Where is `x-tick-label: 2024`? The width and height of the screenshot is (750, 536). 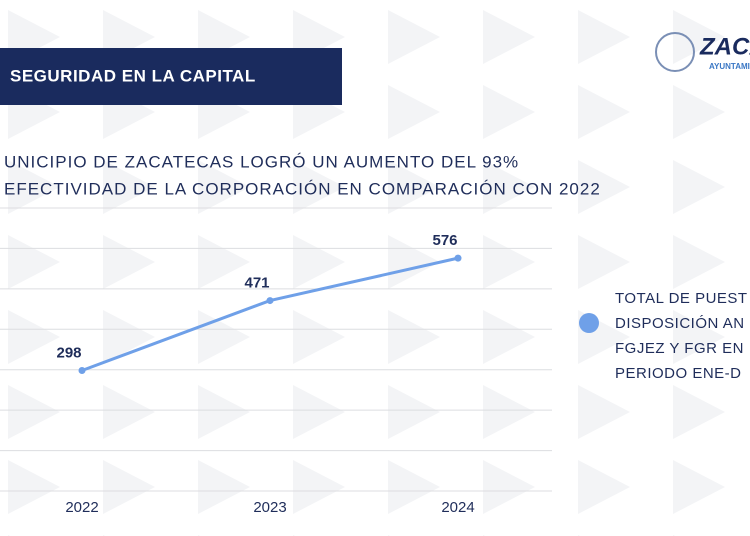 x-tick-label: 2024 is located at coordinates (457, 507).